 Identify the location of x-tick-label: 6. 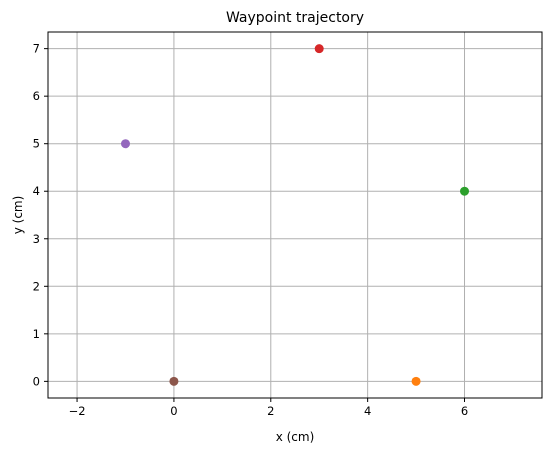
(464, 411).